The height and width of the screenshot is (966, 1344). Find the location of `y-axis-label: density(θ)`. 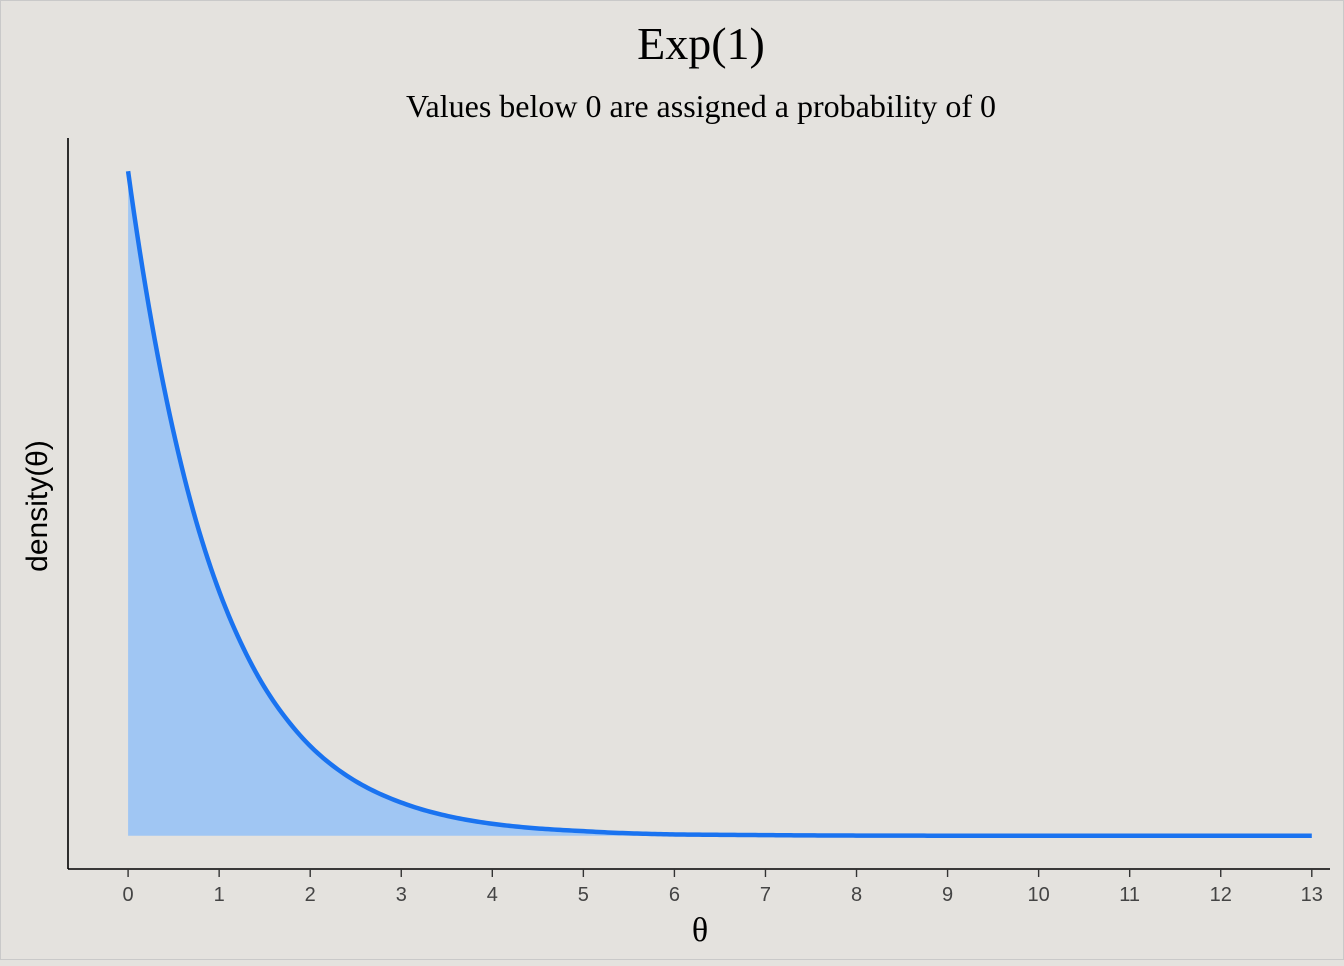

y-axis-label: density(θ) is located at coordinates (37, 506).